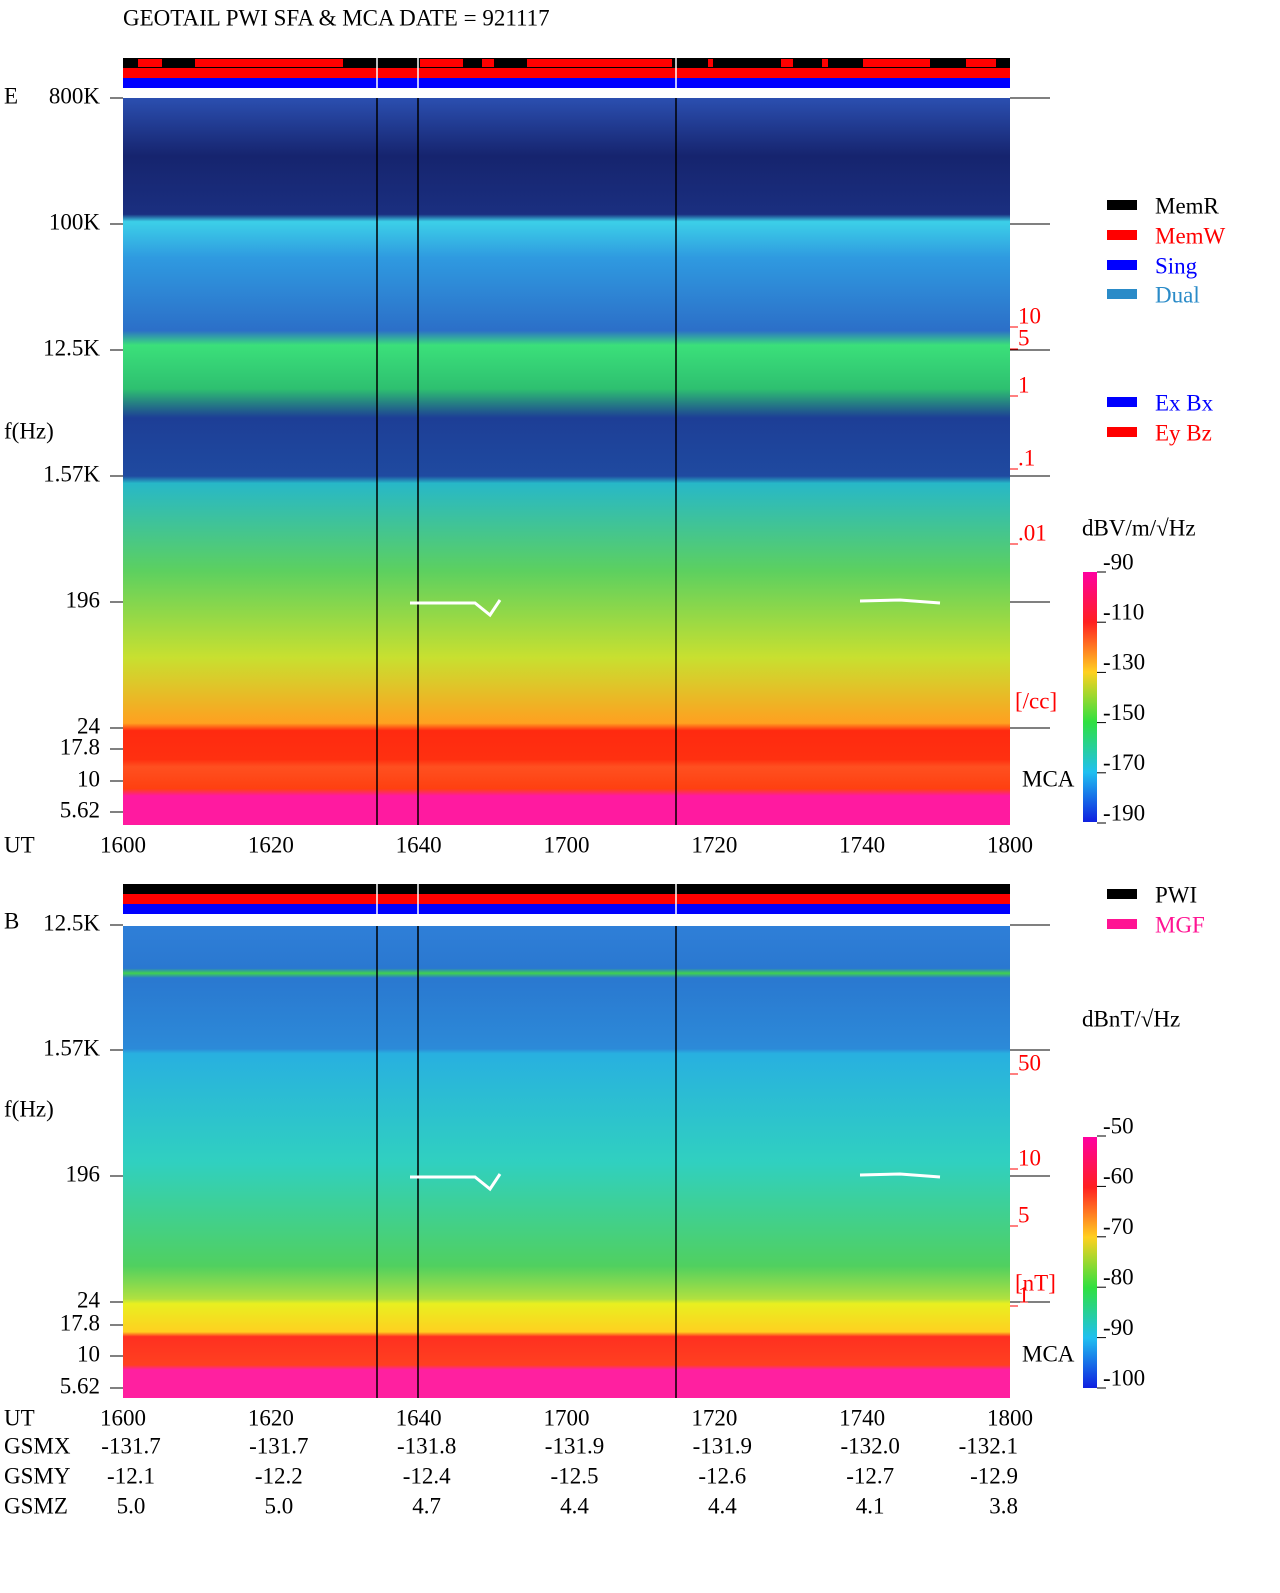  I want to click on legend-label: PWI, so click(1176, 894).